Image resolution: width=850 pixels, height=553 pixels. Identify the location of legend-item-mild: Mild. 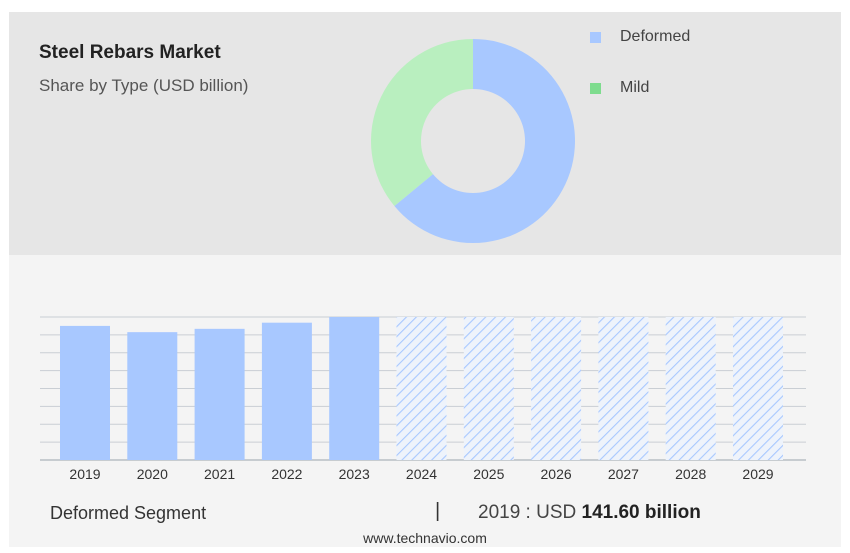
(619, 88).